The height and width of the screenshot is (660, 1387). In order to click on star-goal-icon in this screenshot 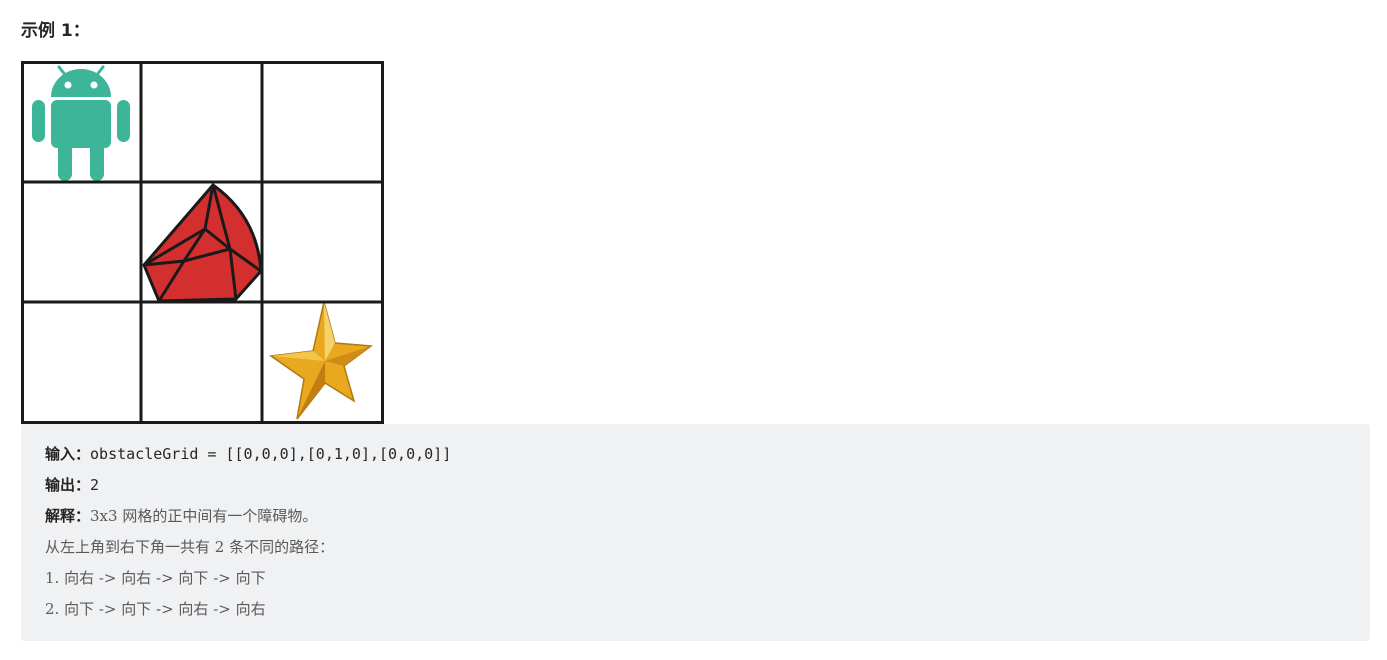, I will do `click(321, 360)`.